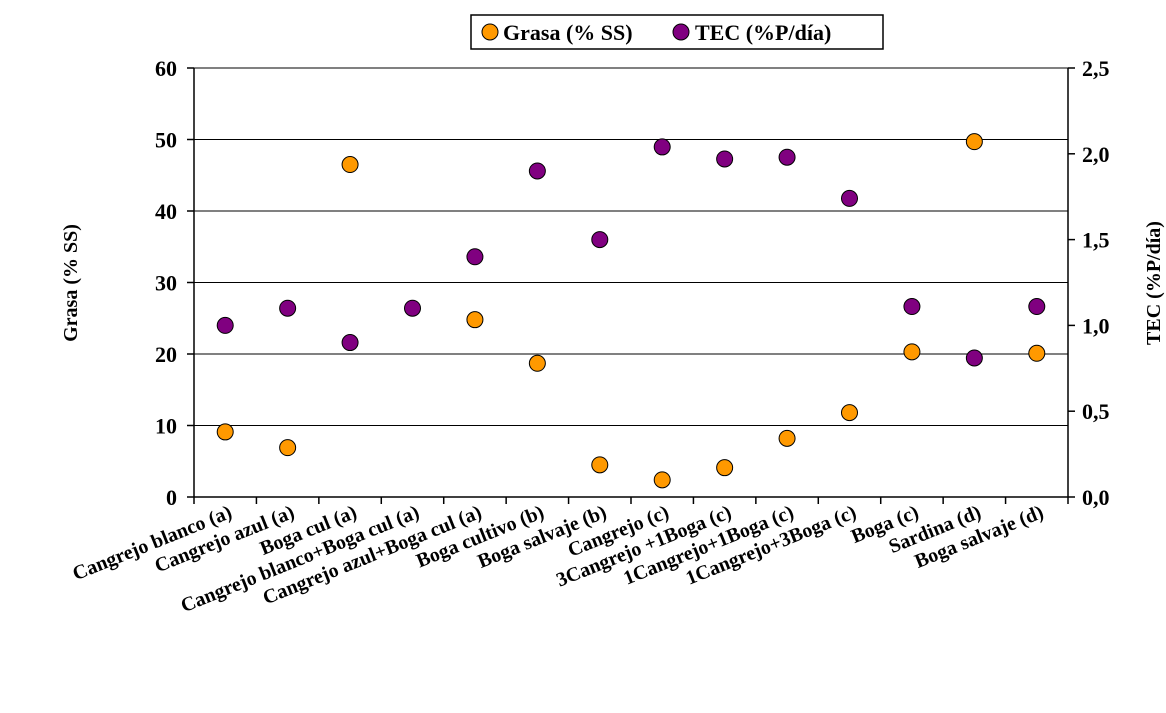 The width and height of the screenshot is (1166, 713). I want to click on y-tick-label: 60, so click(166, 68).